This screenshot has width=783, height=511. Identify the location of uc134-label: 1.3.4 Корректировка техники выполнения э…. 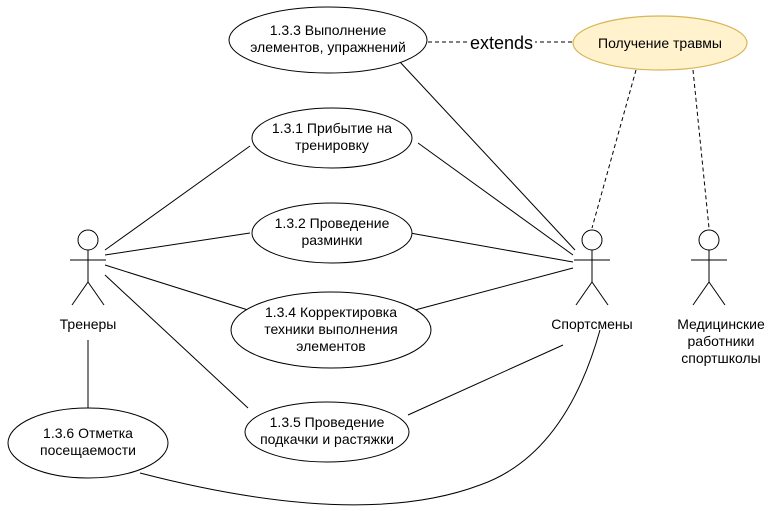
(331, 329).